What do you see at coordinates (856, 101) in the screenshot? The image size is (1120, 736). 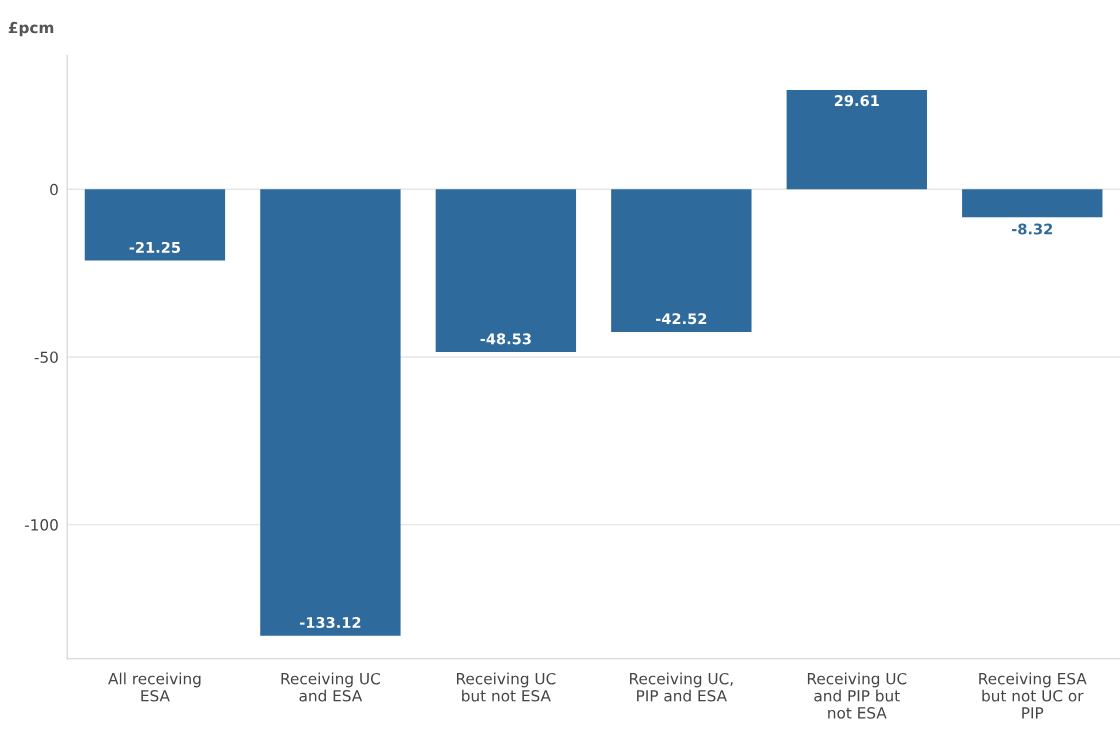 I see `data-label: 29.61` at bounding box center [856, 101].